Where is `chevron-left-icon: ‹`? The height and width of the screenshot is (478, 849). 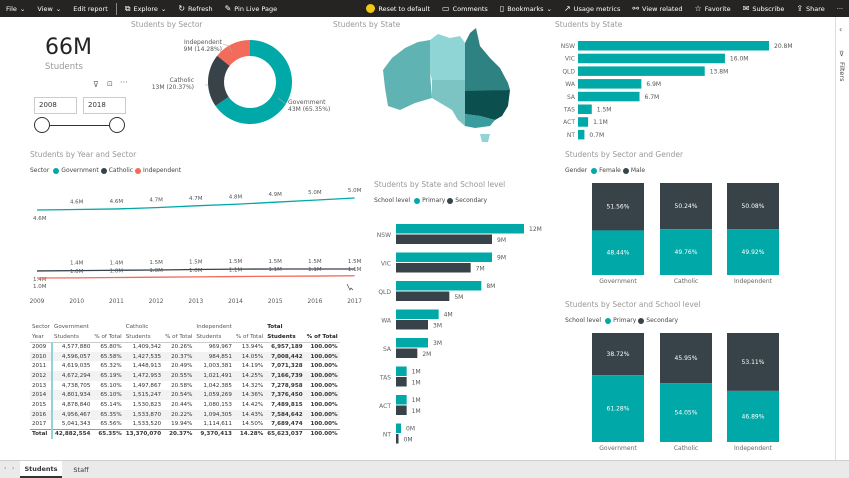
chevron-left-icon: ‹ is located at coordinates (841, 29).